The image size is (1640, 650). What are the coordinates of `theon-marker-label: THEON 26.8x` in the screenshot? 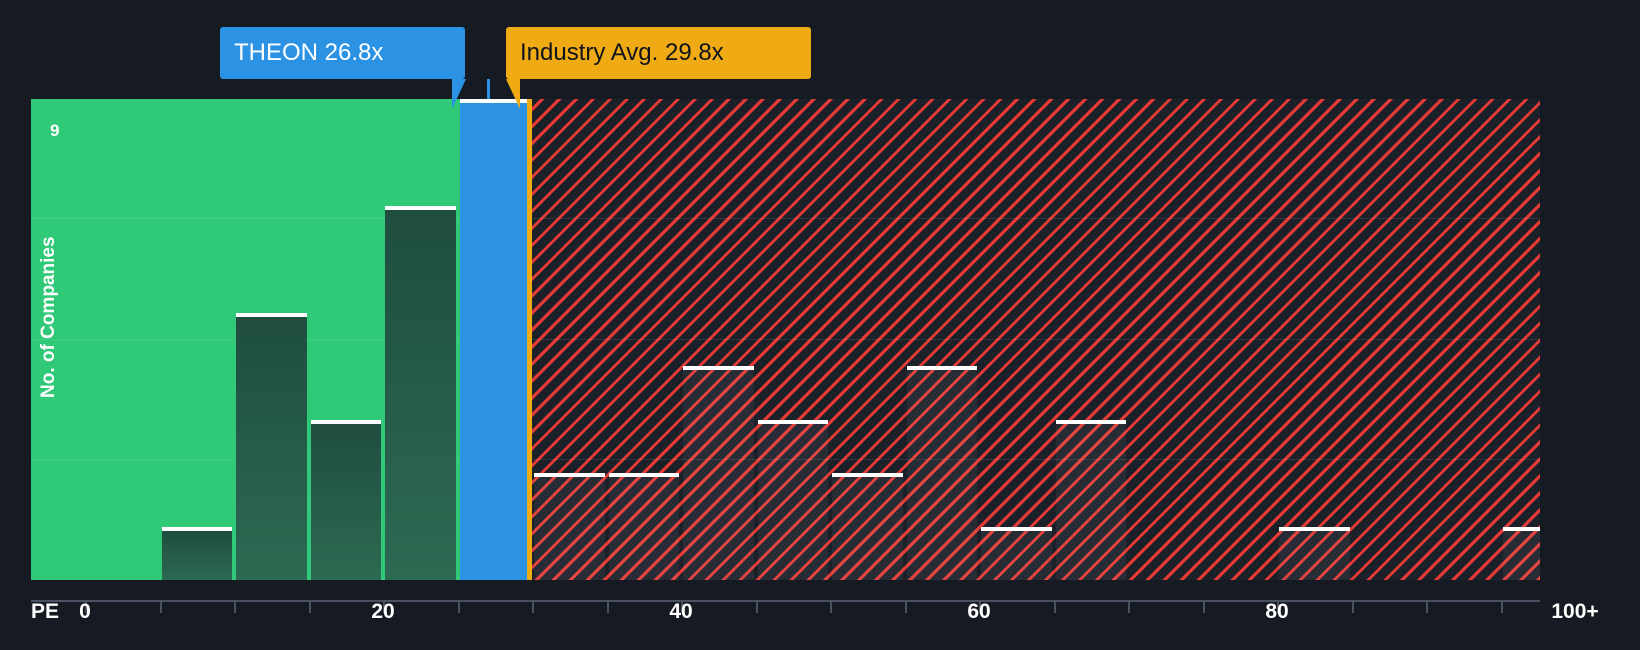 It's located at (342, 53).